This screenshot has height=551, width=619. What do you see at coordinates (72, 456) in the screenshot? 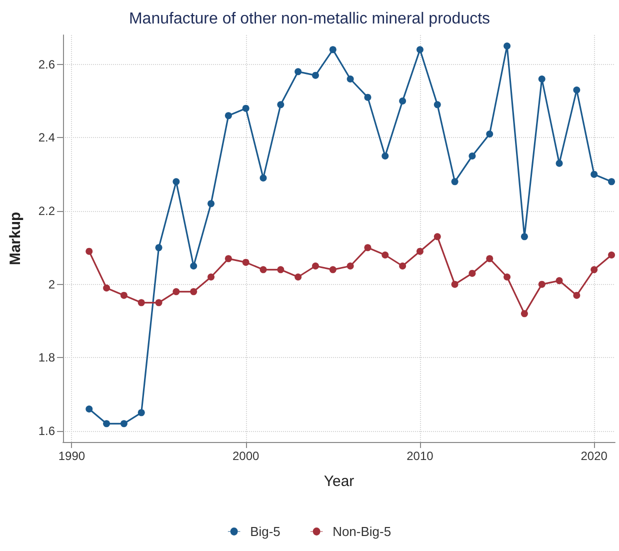
I see `x-tick-label: 1990` at bounding box center [72, 456].